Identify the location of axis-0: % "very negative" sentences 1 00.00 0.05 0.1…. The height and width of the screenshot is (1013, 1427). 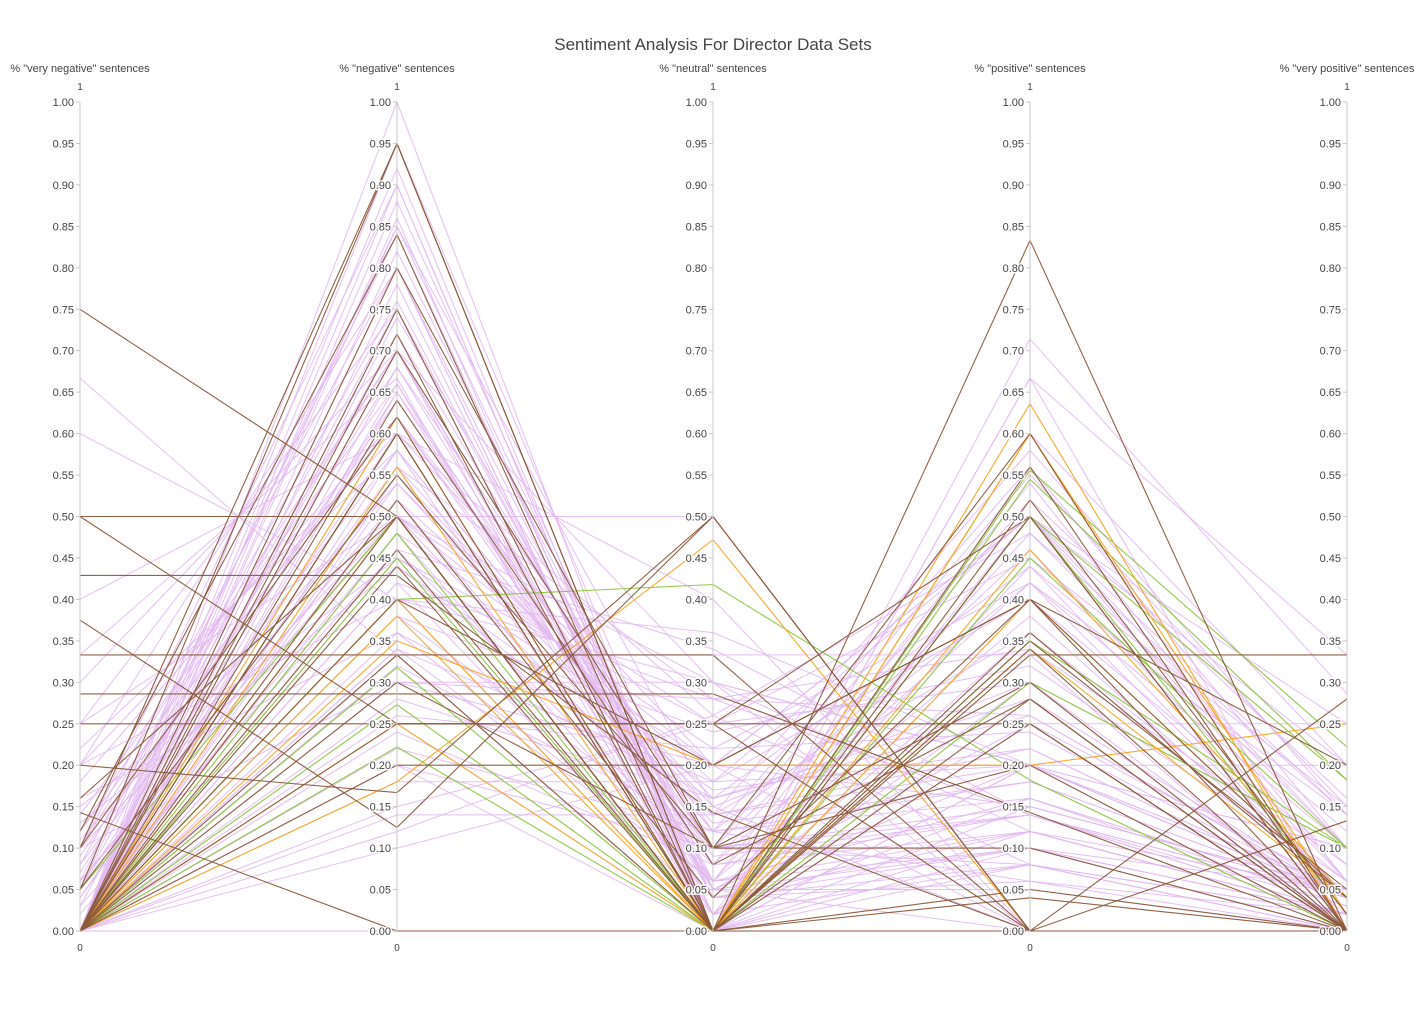
(80, 508).